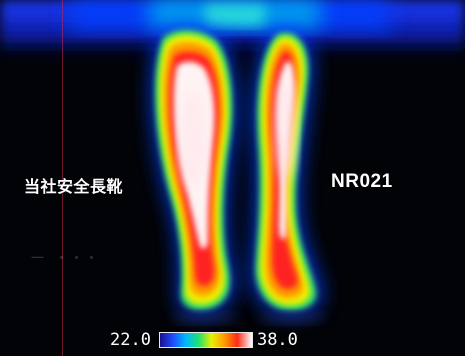 This screenshot has height=356, width=465. Describe the element at coordinates (65, 258) in the screenshot. I see `faint-overlay-text: ー ・・・` at that location.